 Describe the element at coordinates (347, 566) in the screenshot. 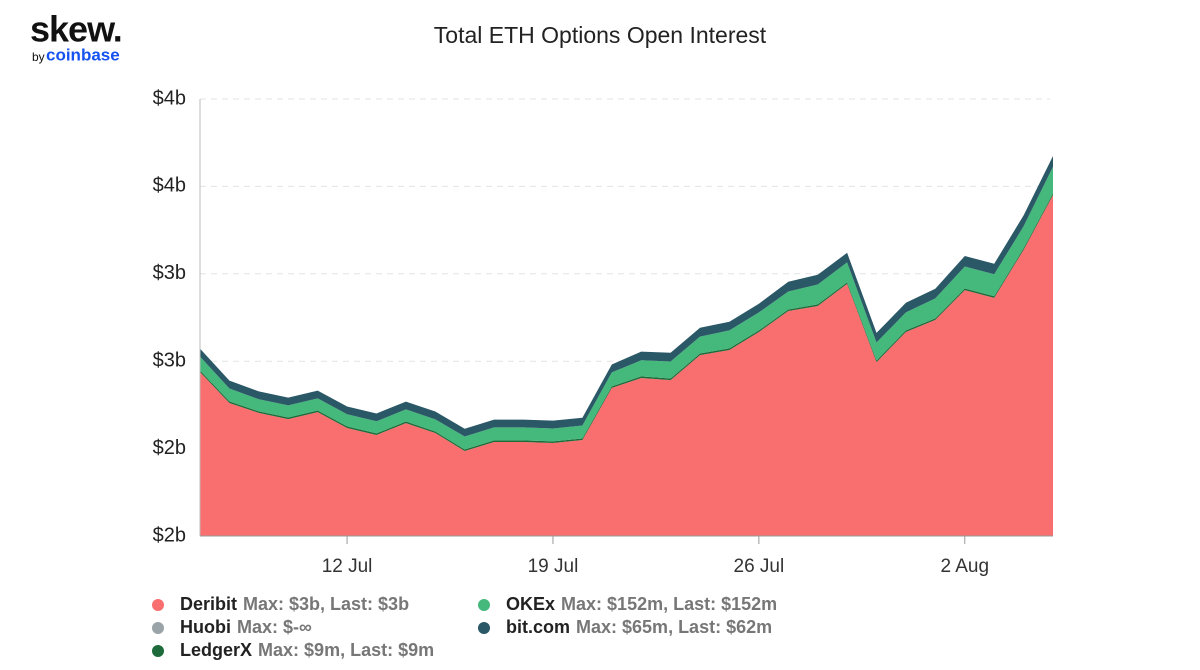

I see `x-tick-label: 12 Jul` at that location.